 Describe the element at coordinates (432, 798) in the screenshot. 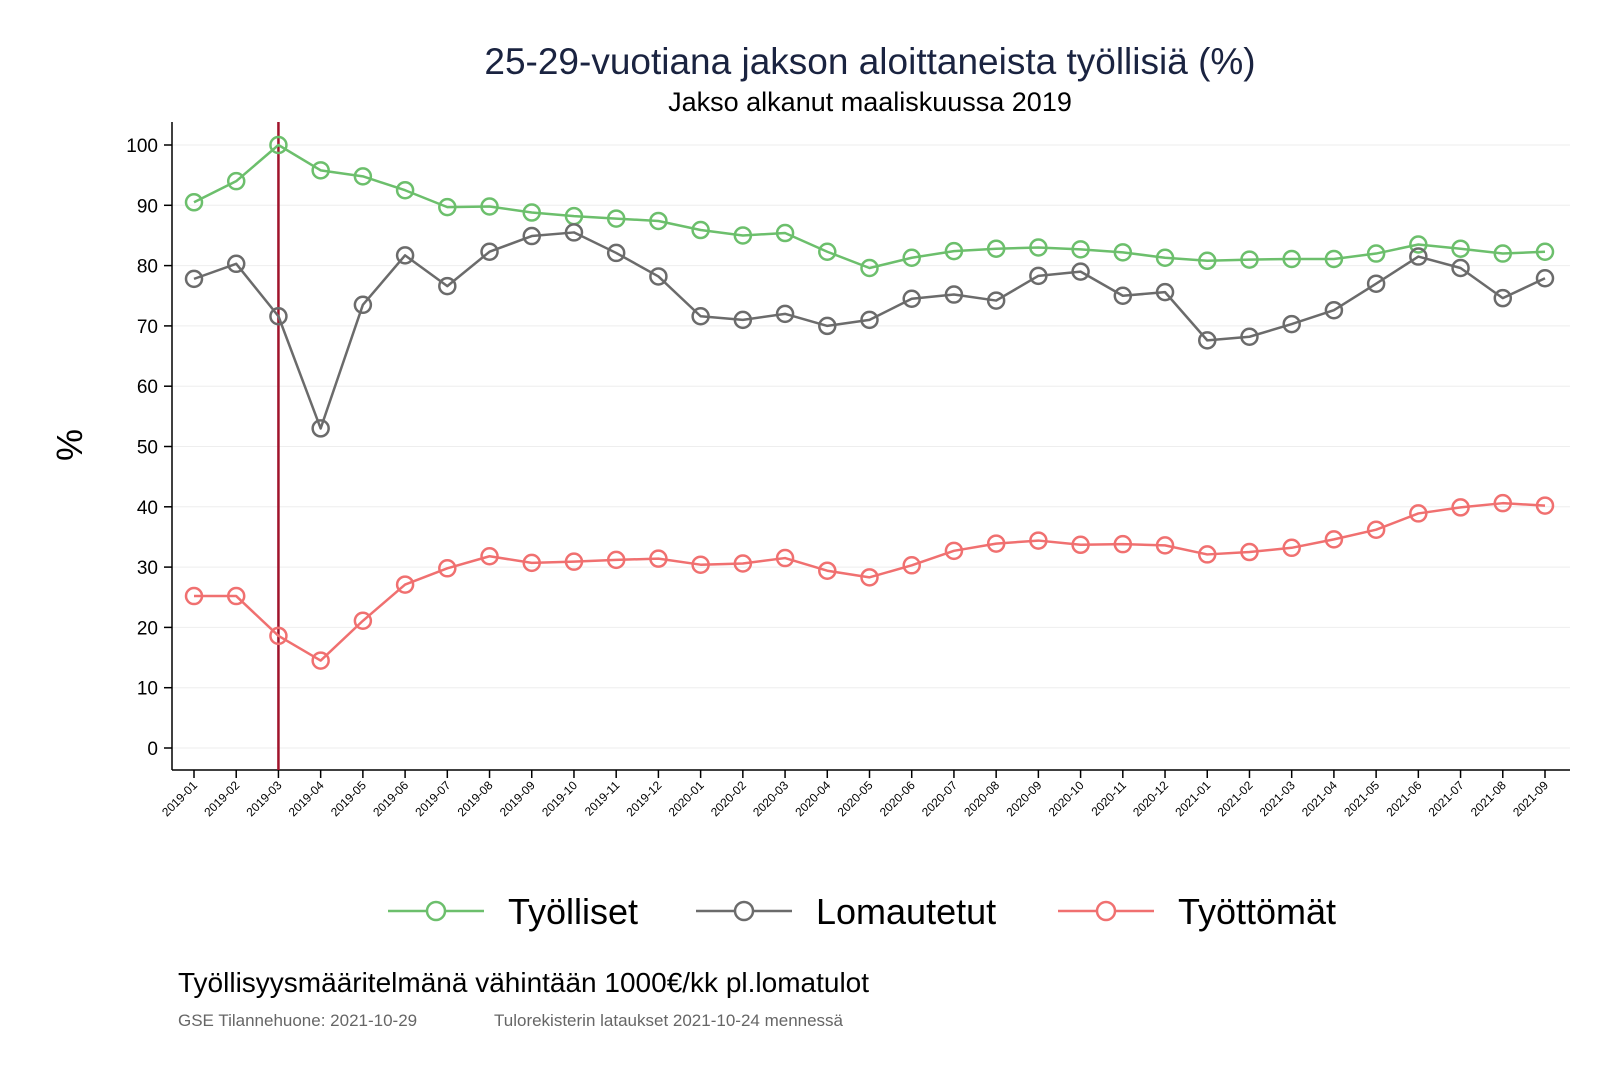

I see `x-tick-label-2019-07: 2019-07` at that location.